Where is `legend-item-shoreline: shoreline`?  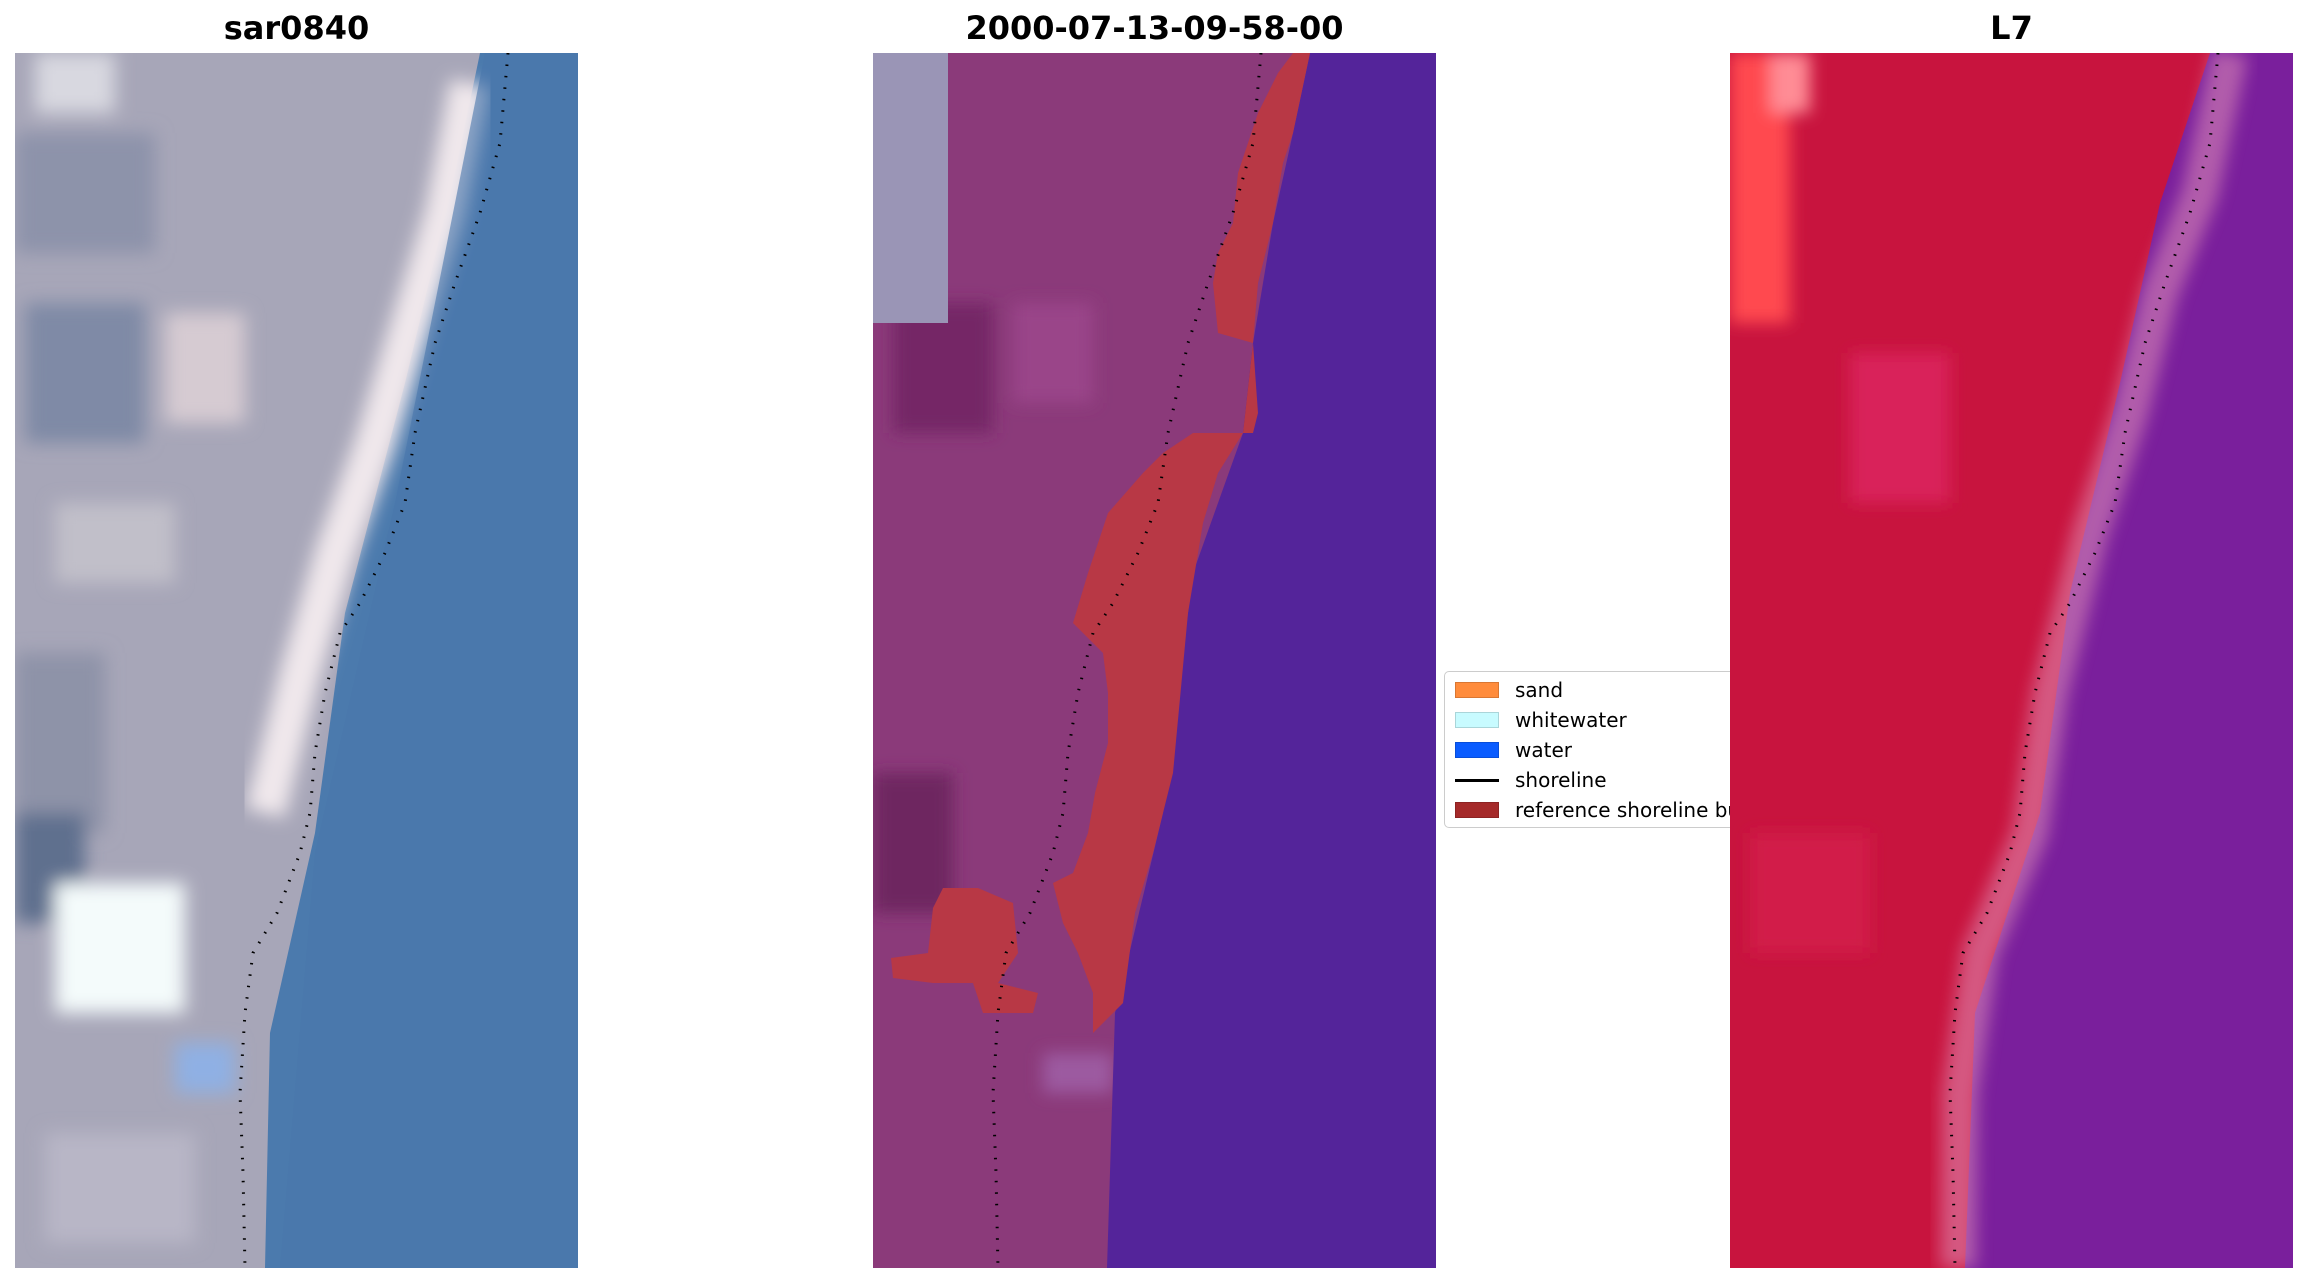
legend-item-shoreline: shoreline is located at coordinates (1531, 780).